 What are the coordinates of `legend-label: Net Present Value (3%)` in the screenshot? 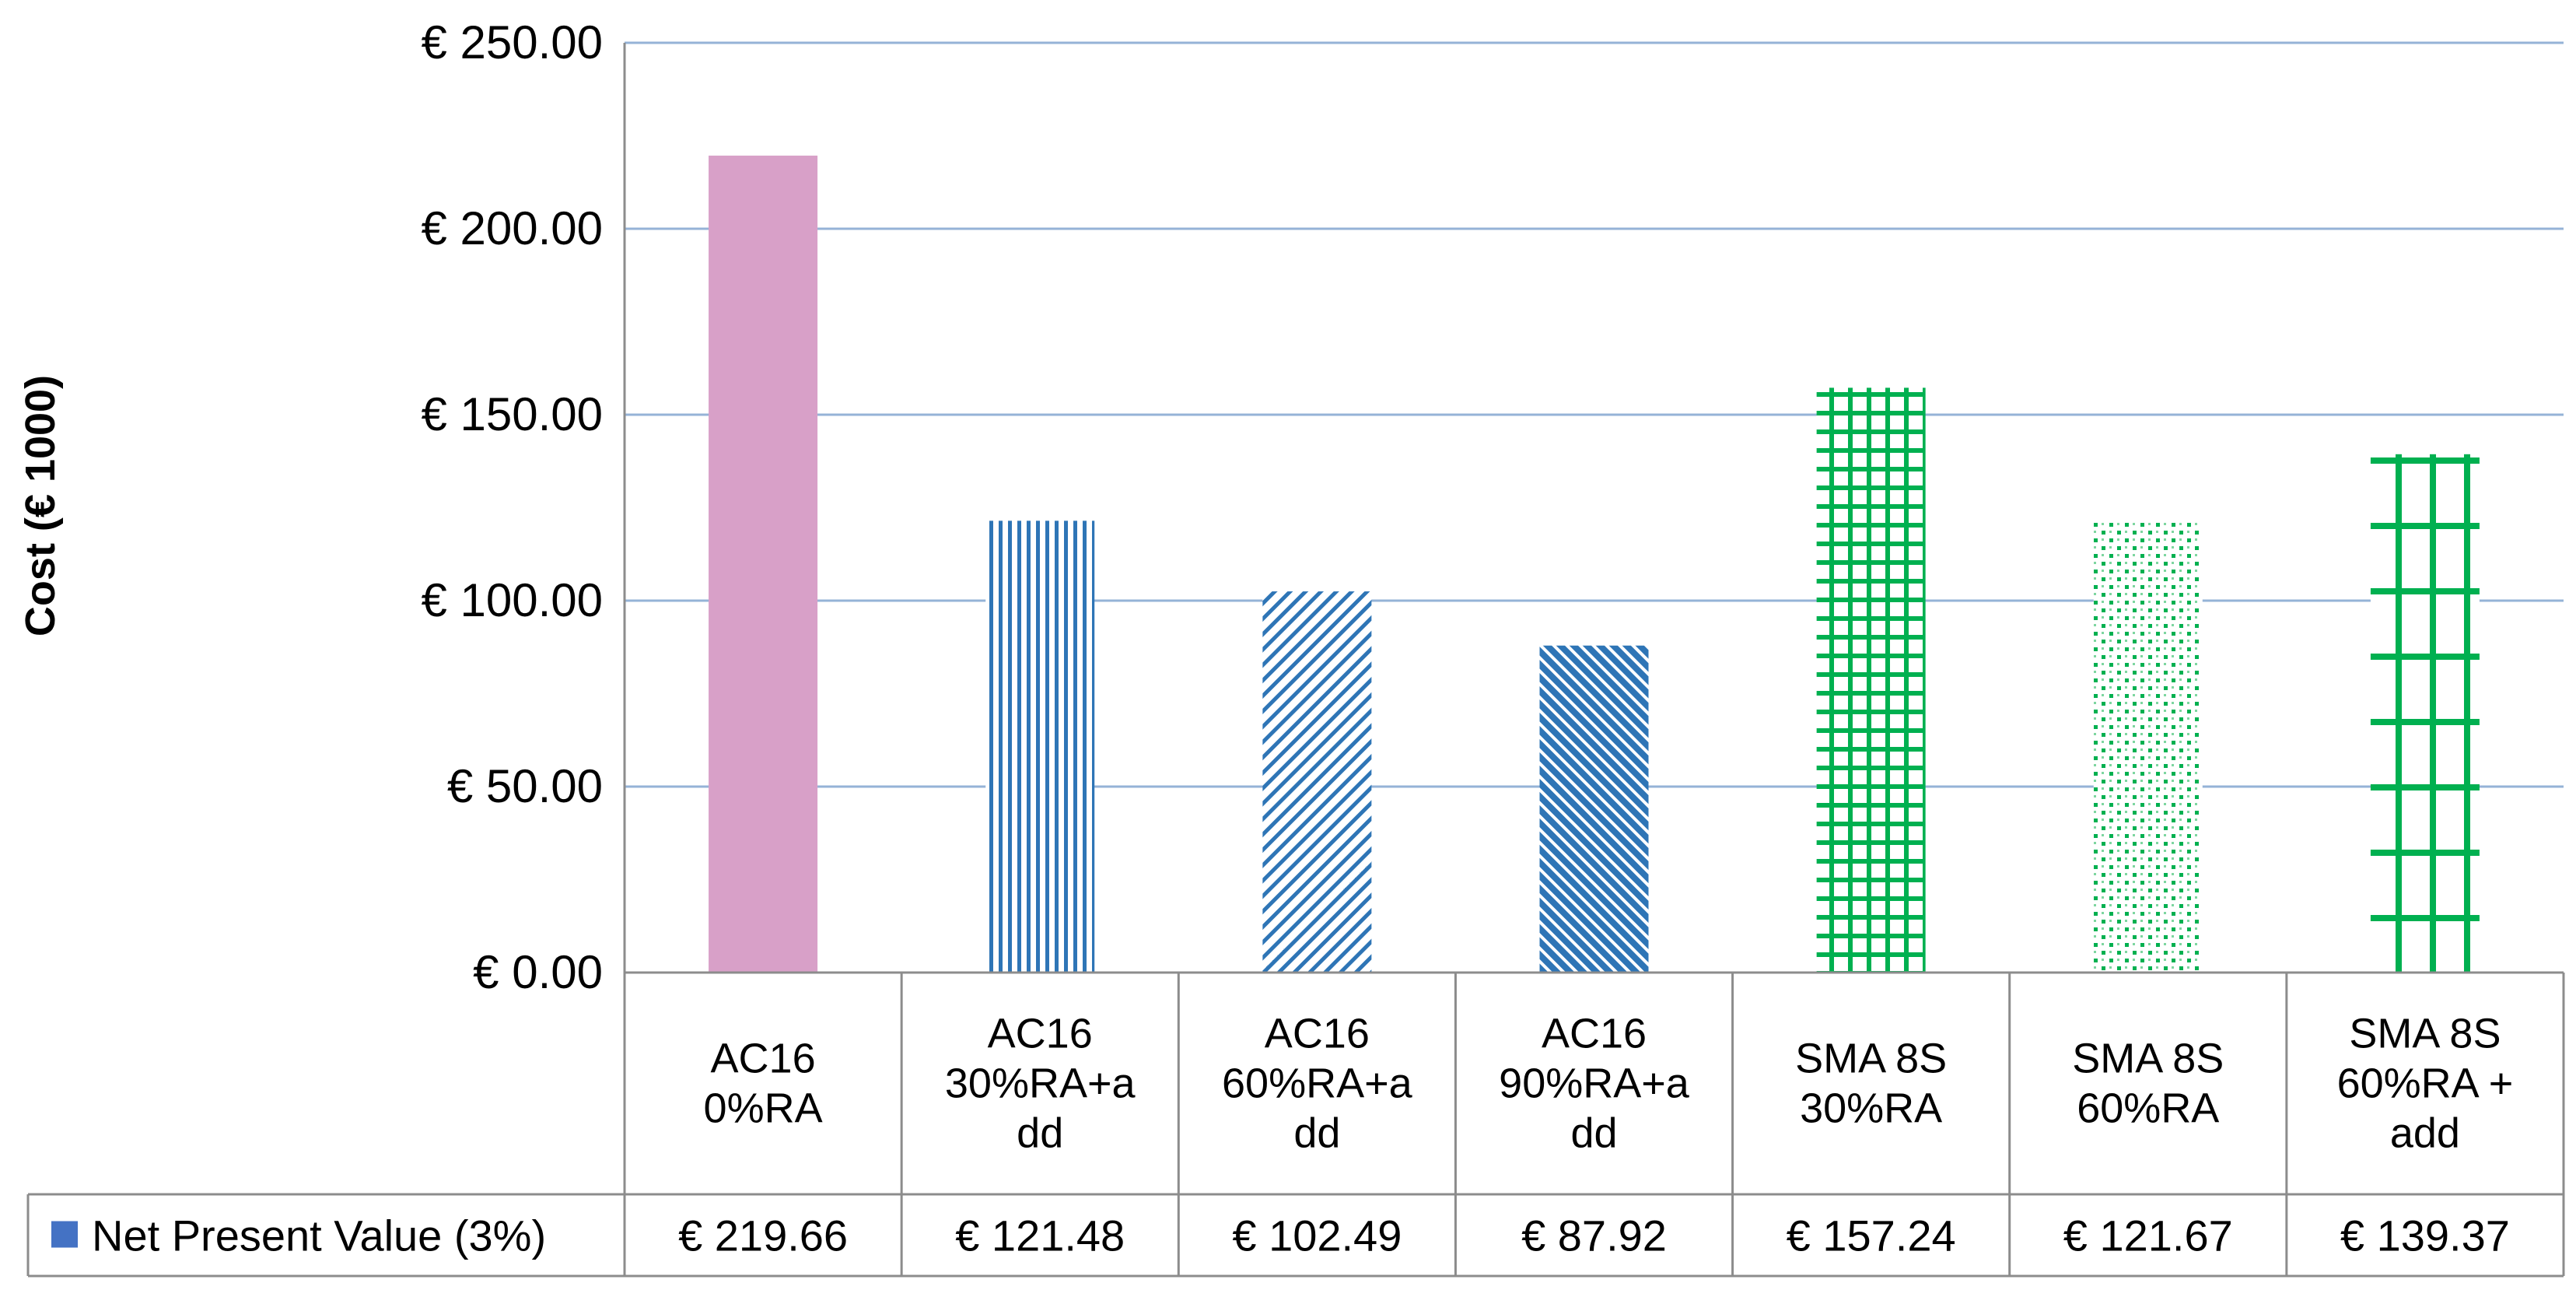 It's located at (319, 1235).